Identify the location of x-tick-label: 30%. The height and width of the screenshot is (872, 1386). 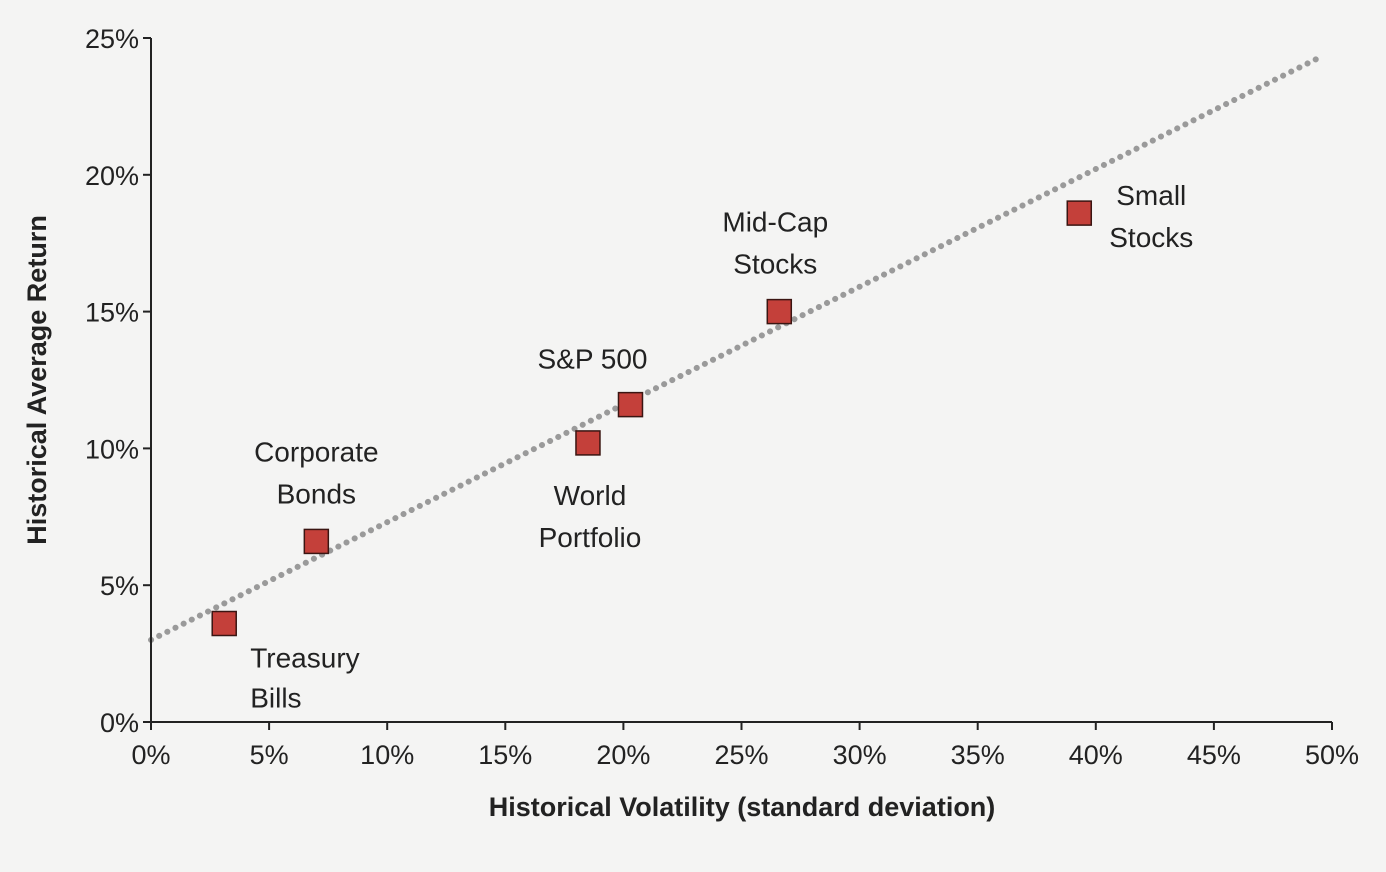
(860, 755).